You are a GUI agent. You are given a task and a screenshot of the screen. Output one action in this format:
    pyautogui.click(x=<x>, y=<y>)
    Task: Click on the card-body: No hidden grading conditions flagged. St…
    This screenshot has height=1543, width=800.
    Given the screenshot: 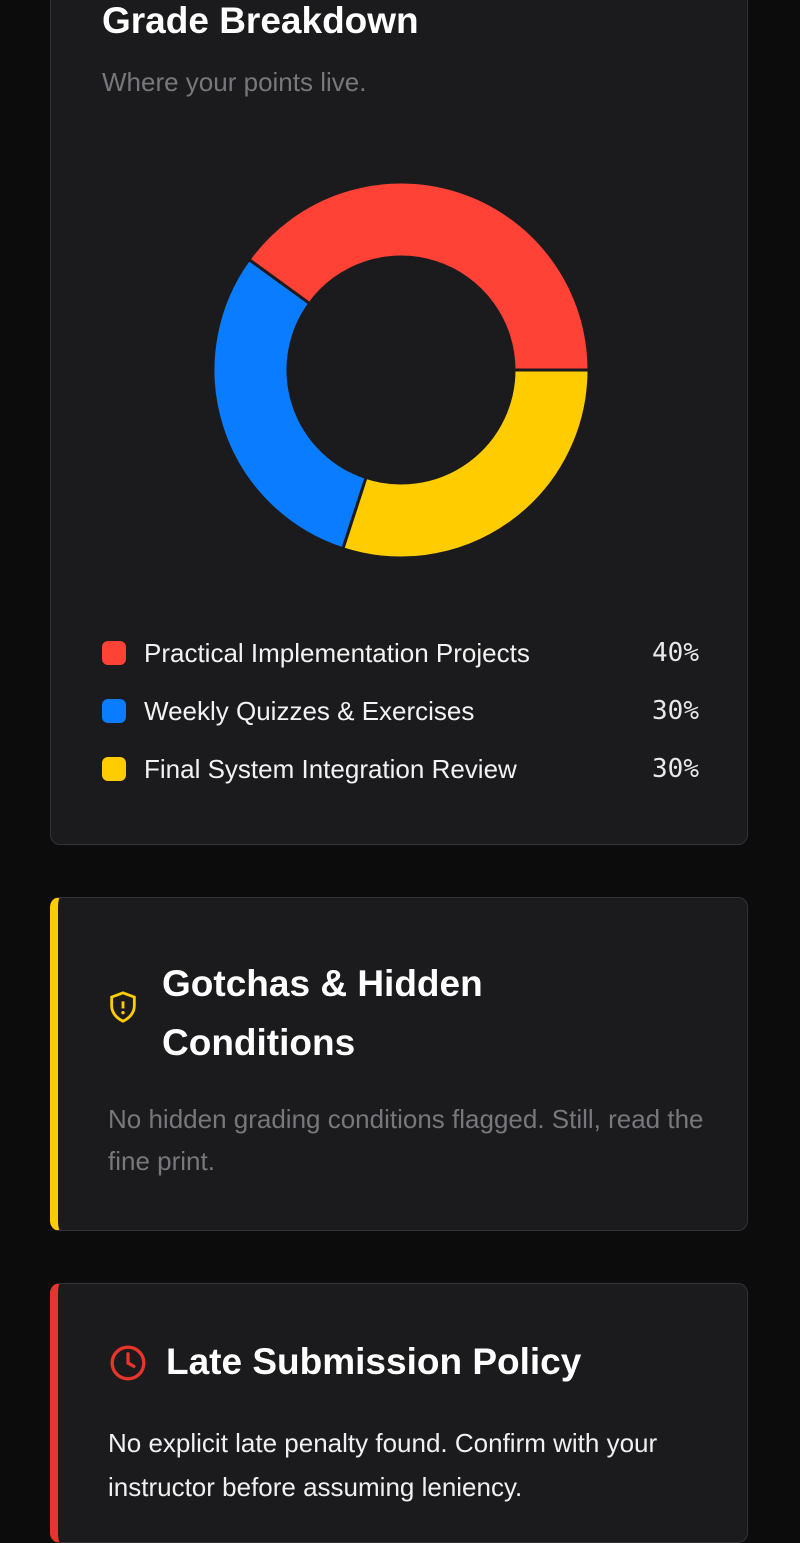 What is the action you would take?
    pyautogui.click(x=406, y=1140)
    